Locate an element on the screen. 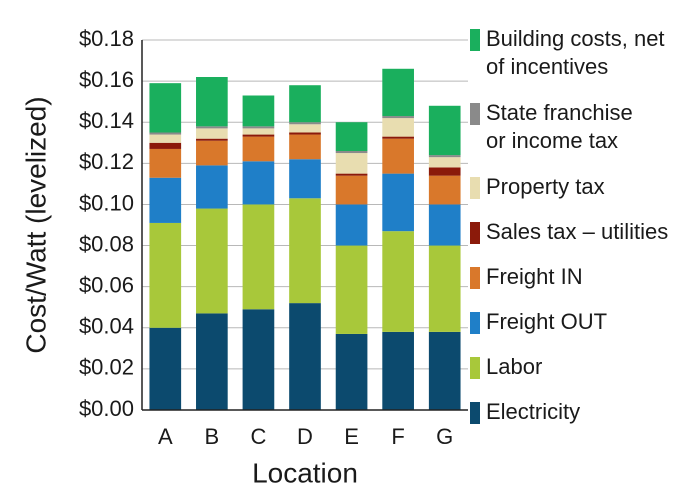 This screenshot has height=500, width=700. y-tick-label: $0.00 is located at coordinates (106, 408).